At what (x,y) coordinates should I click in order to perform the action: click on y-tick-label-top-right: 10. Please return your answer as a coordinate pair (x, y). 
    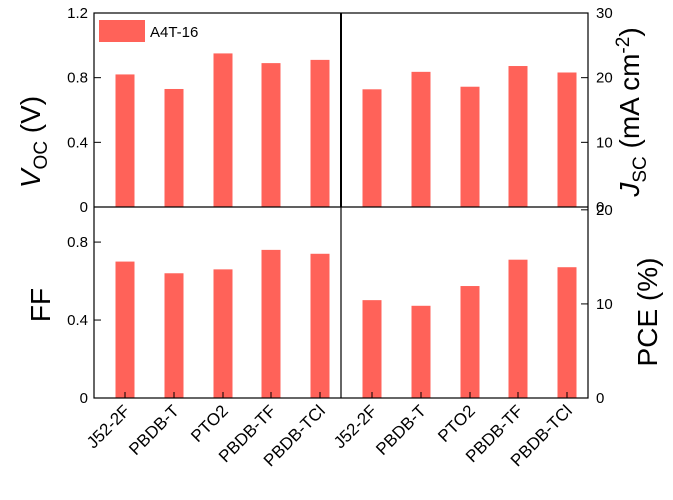
    Looking at the image, I should click on (604, 142).